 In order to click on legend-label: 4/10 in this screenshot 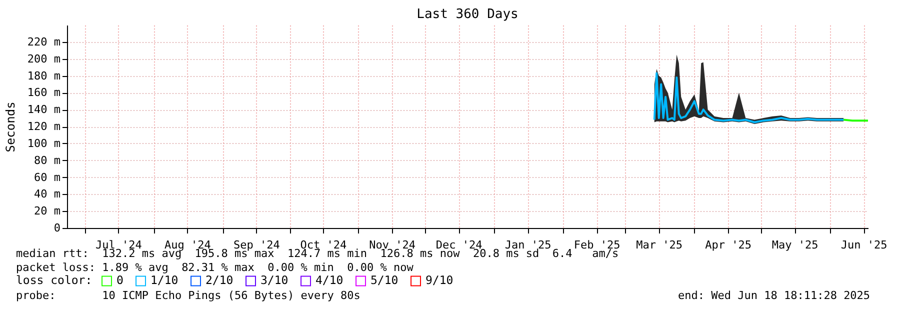, I will do `click(330, 280)`.